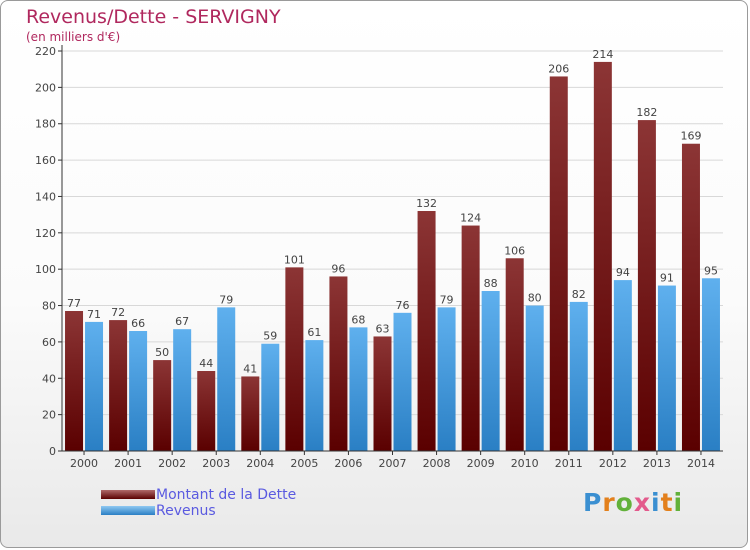  I want to click on data-label-revenus: 94, so click(623, 272).